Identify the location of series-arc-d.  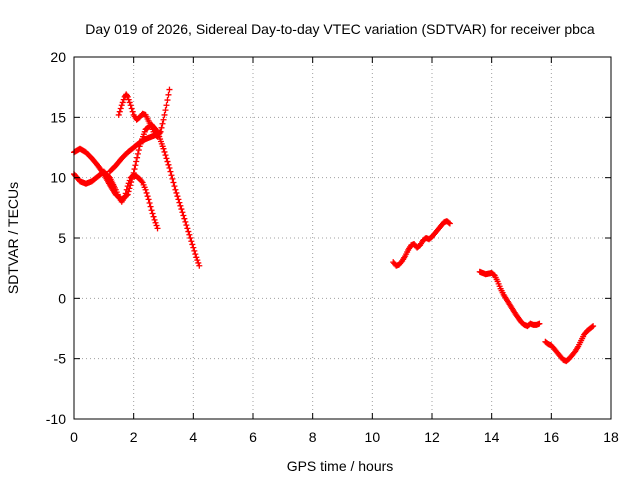
(135, 151).